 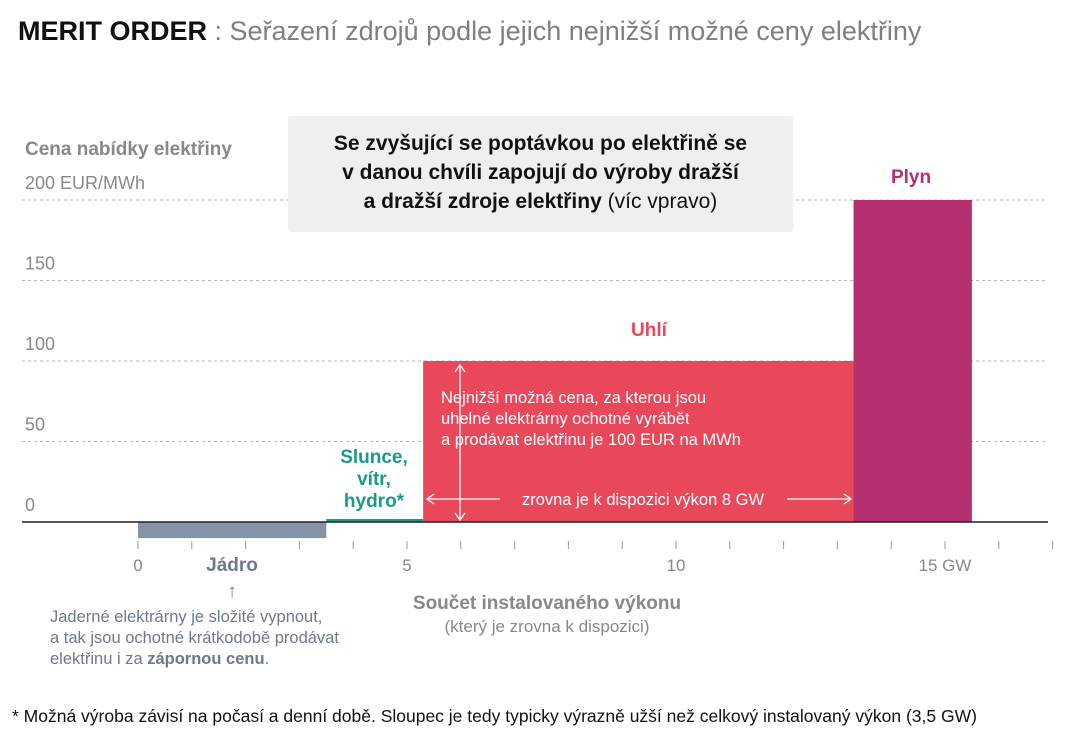 What do you see at coordinates (460, 368) in the screenshot?
I see `uhli-height-arrowhead-top` at bounding box center [460, 368].